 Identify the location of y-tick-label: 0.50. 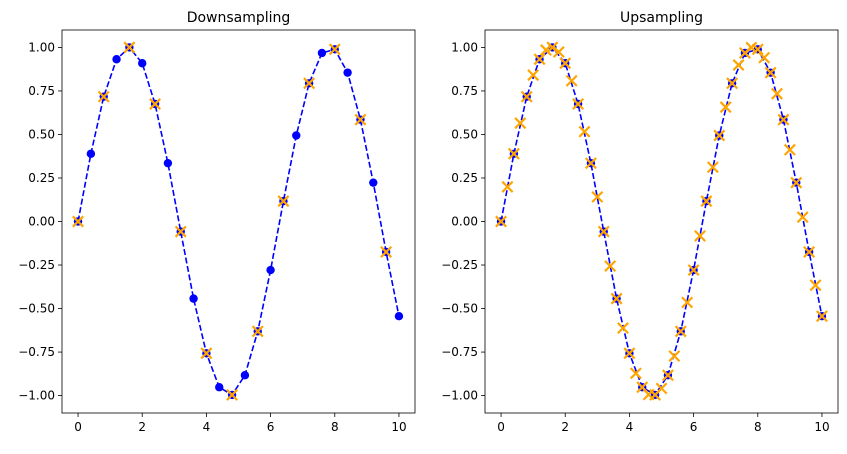
(41, 134).